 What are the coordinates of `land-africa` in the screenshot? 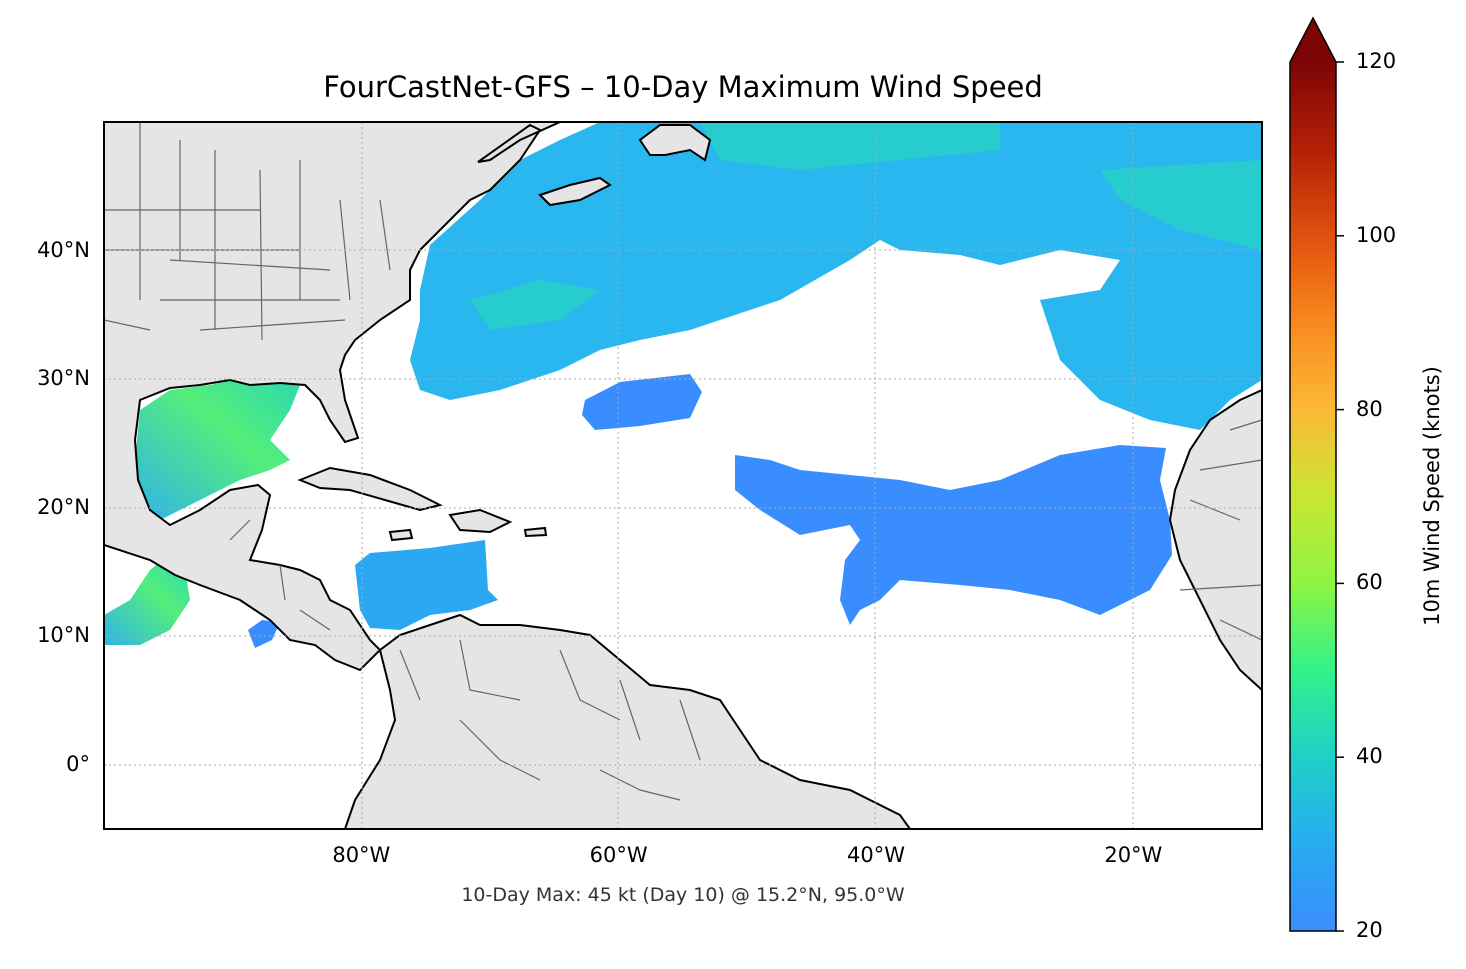 It's located at (1215, 540).